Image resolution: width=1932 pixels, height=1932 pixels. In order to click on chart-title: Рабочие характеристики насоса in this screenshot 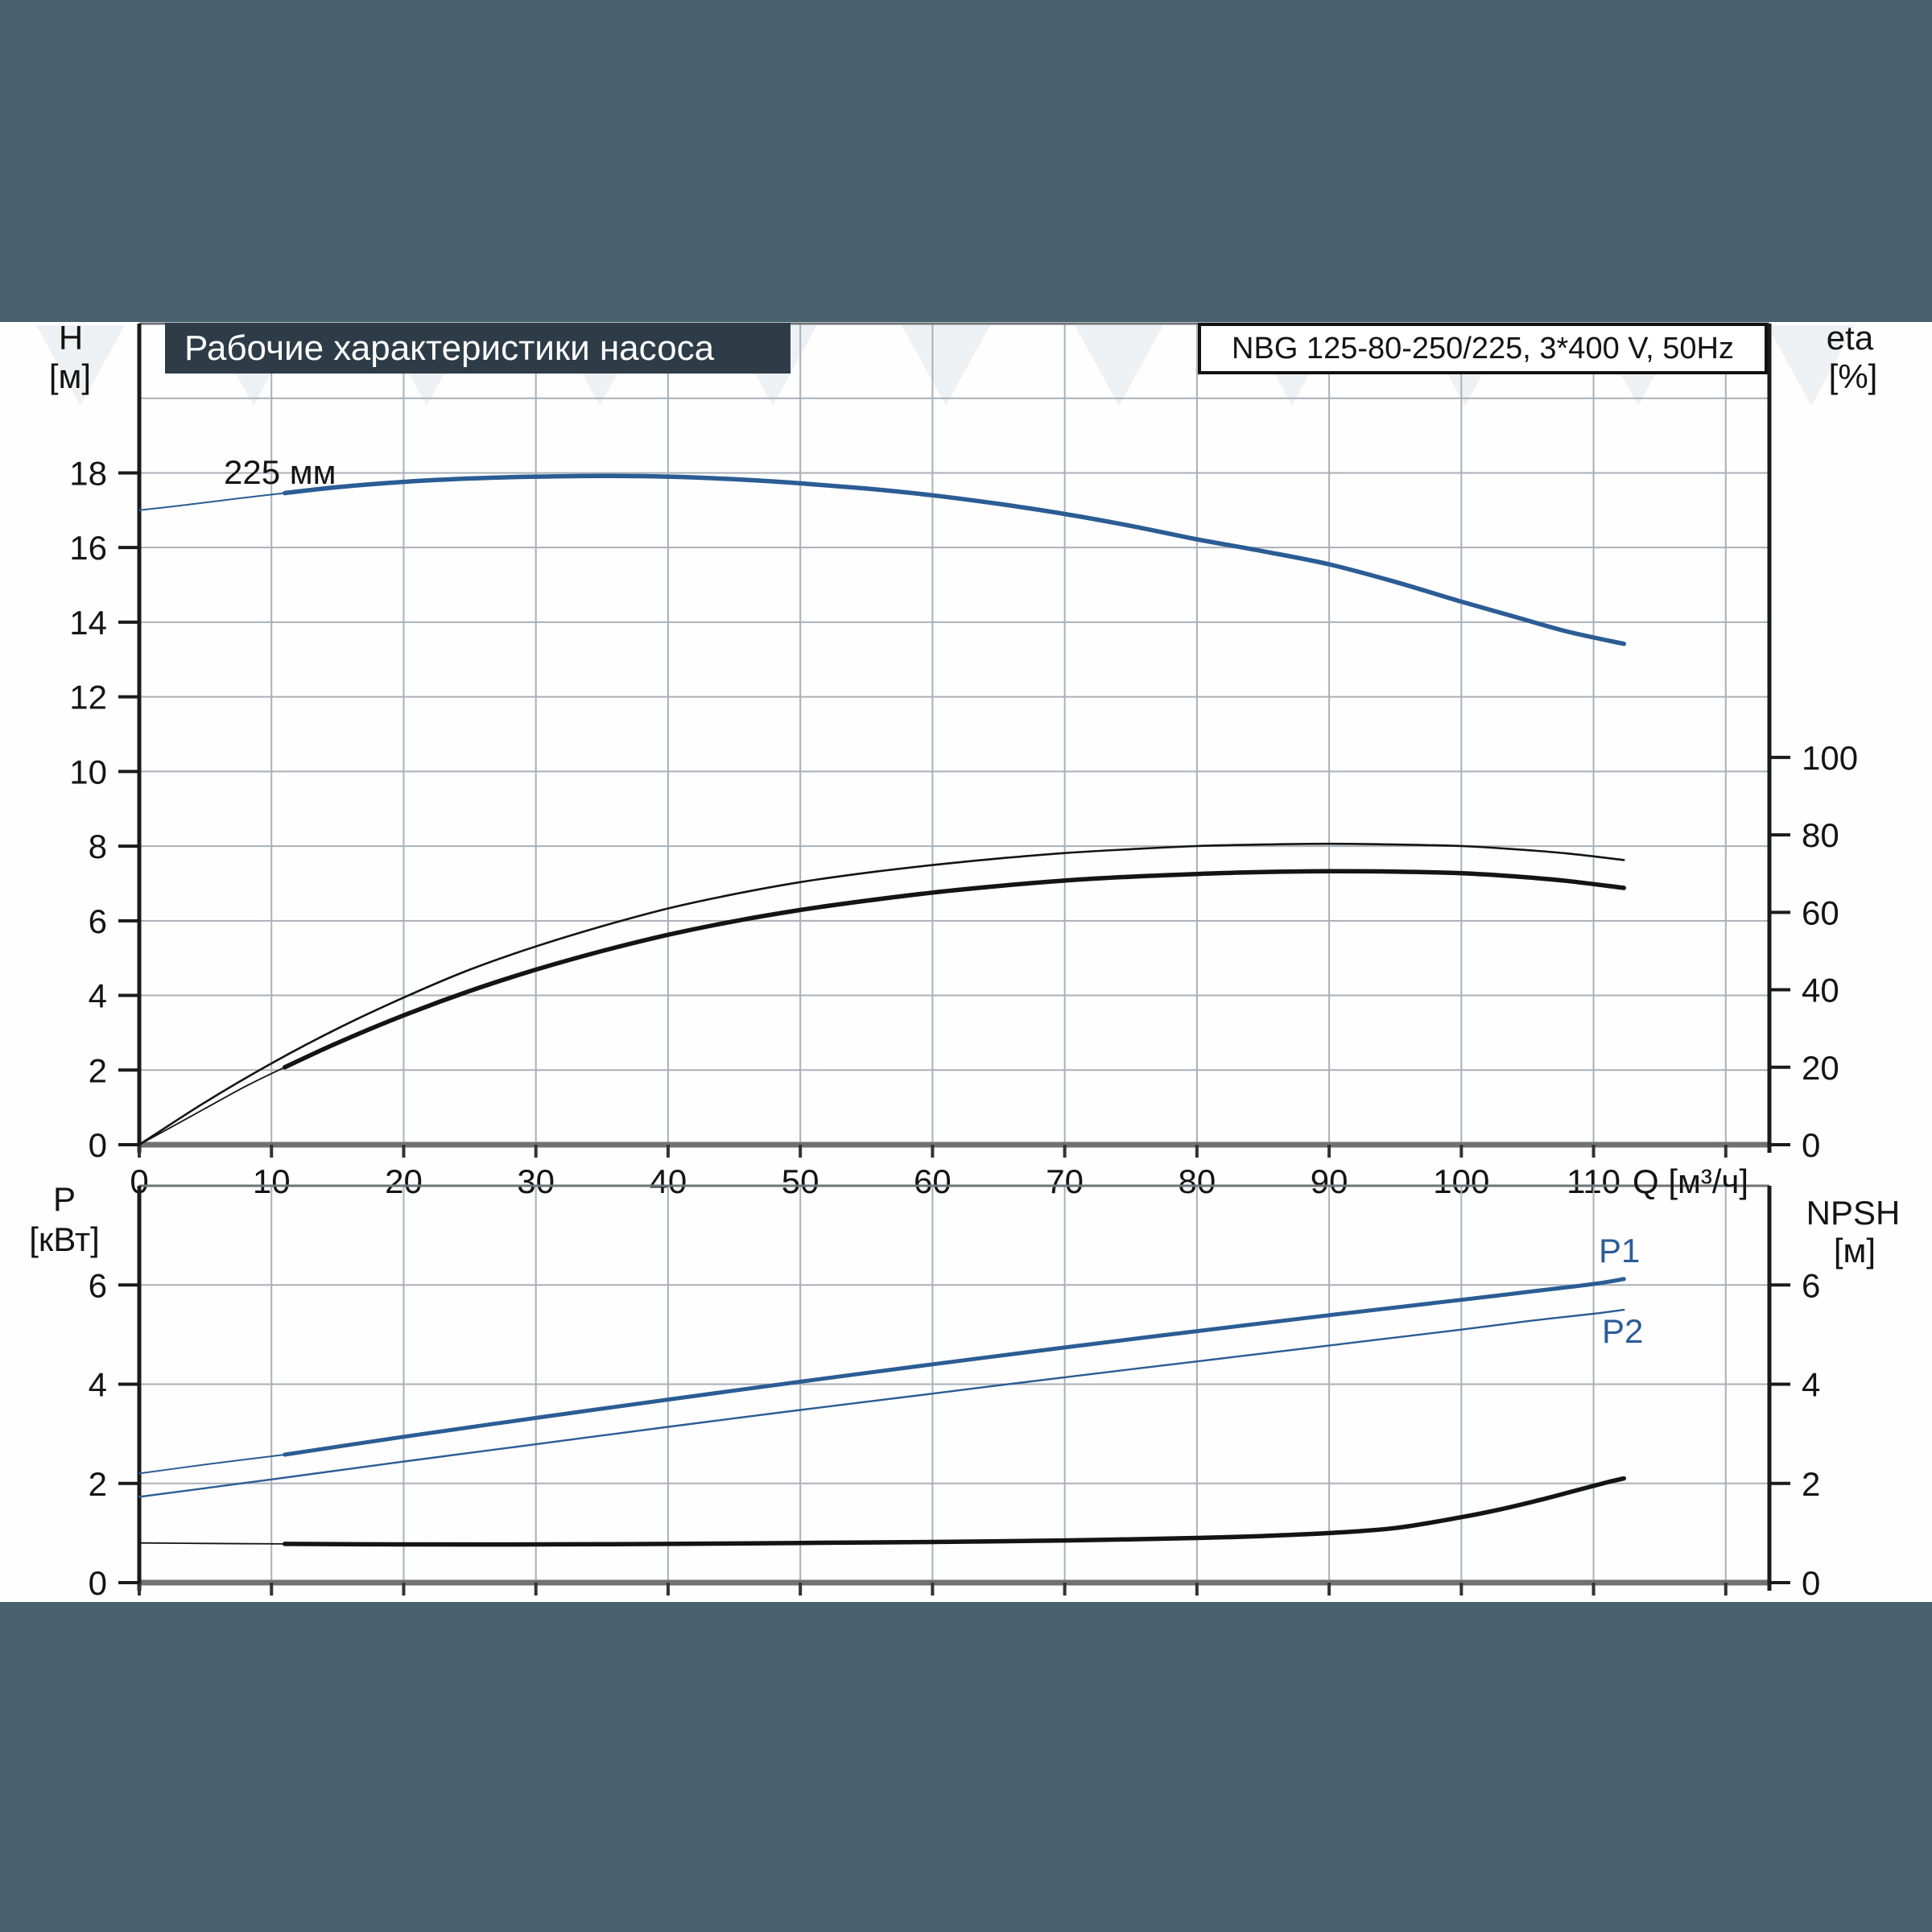, I will do `click(449, 348)`.